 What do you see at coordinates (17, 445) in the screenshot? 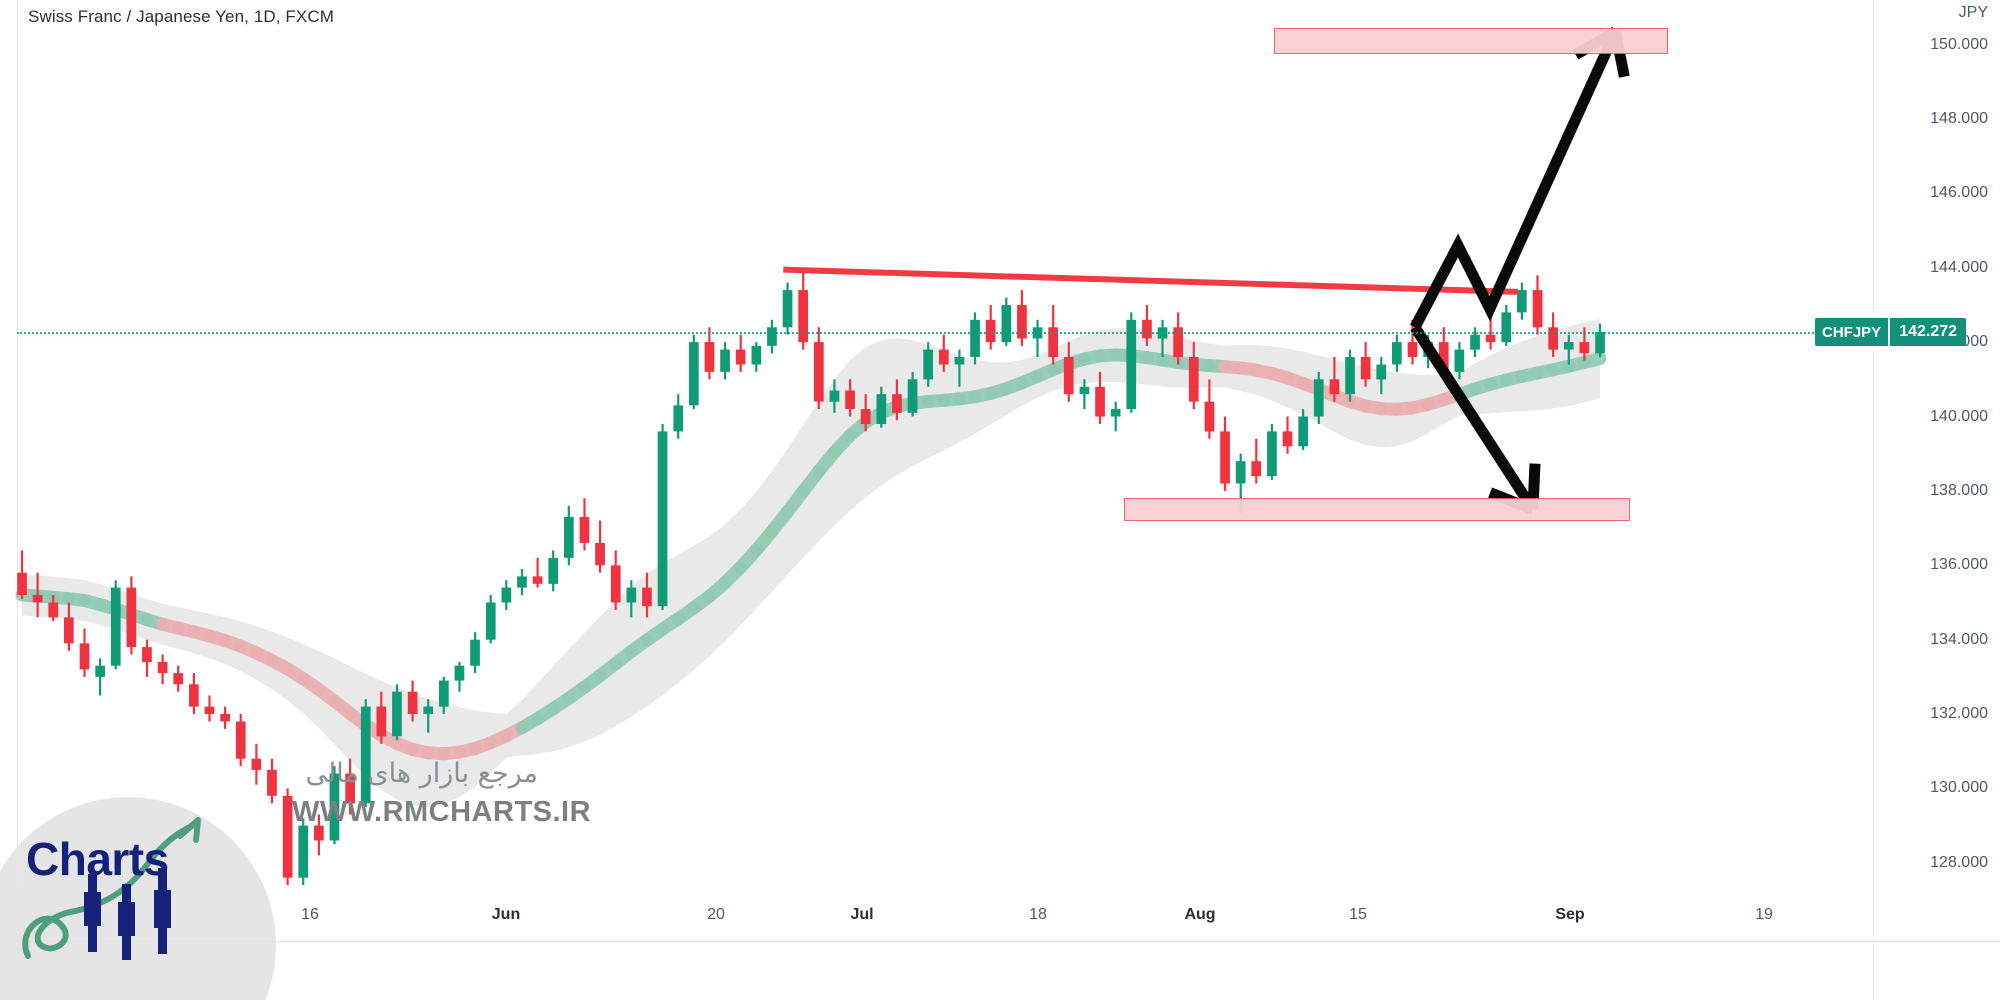
I see `chart-left-border` at bounding box center [17, 445].